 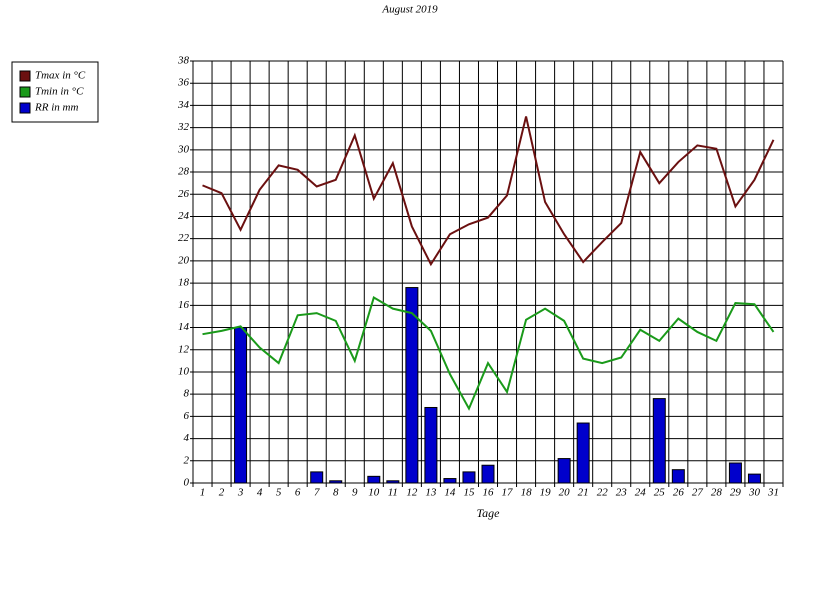 What do you see at coordinates (187, 394) in the screenshot?
I see `y-tick-label: 8` at bounding box center [187, 394].